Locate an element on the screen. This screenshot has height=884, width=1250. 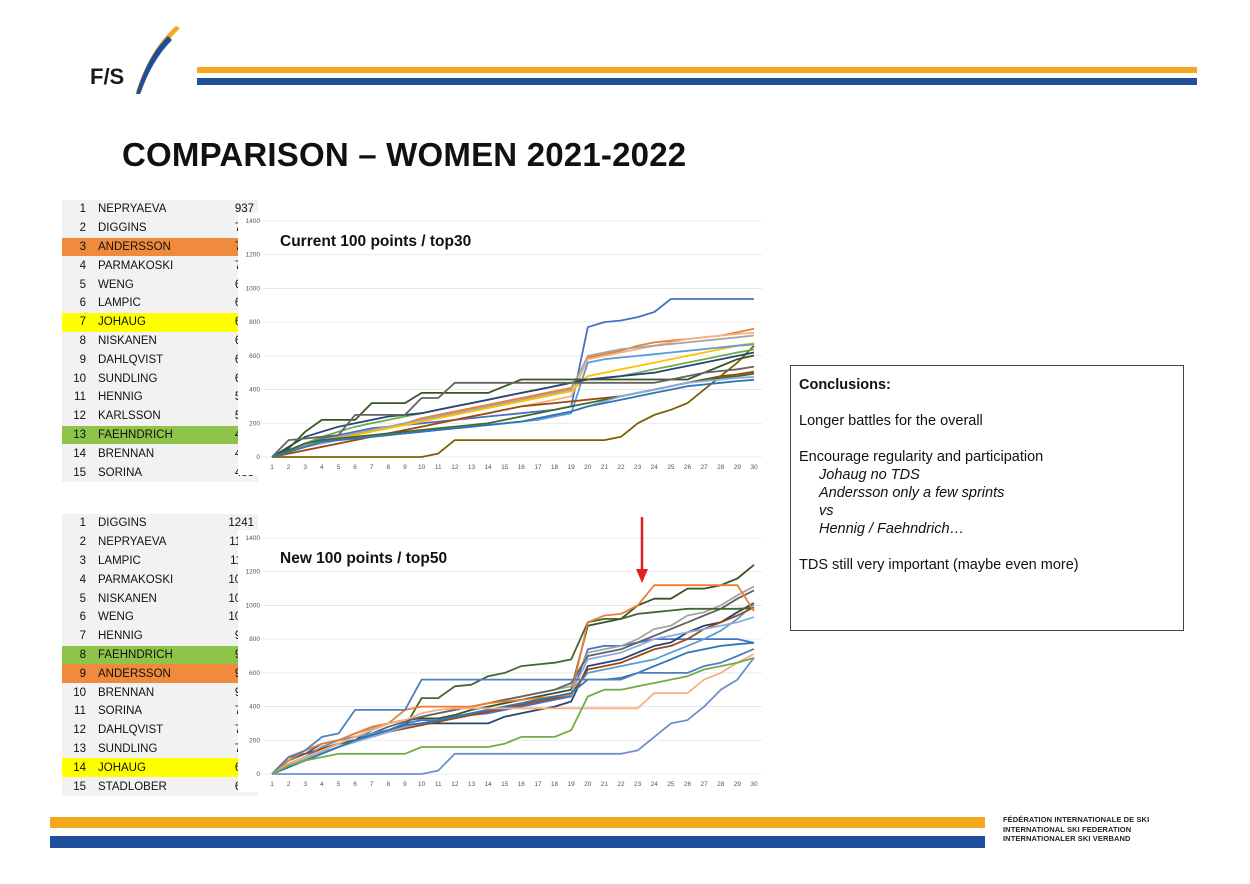
ranking-row: 13 SUNDLING 712 is located at coordinates (160, 749).